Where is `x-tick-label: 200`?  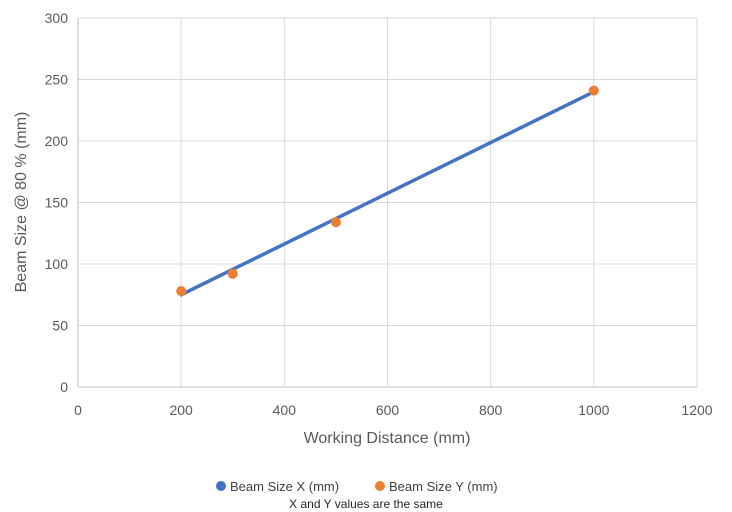
x-tick-label: 200 is located at coordinates (181, 410).